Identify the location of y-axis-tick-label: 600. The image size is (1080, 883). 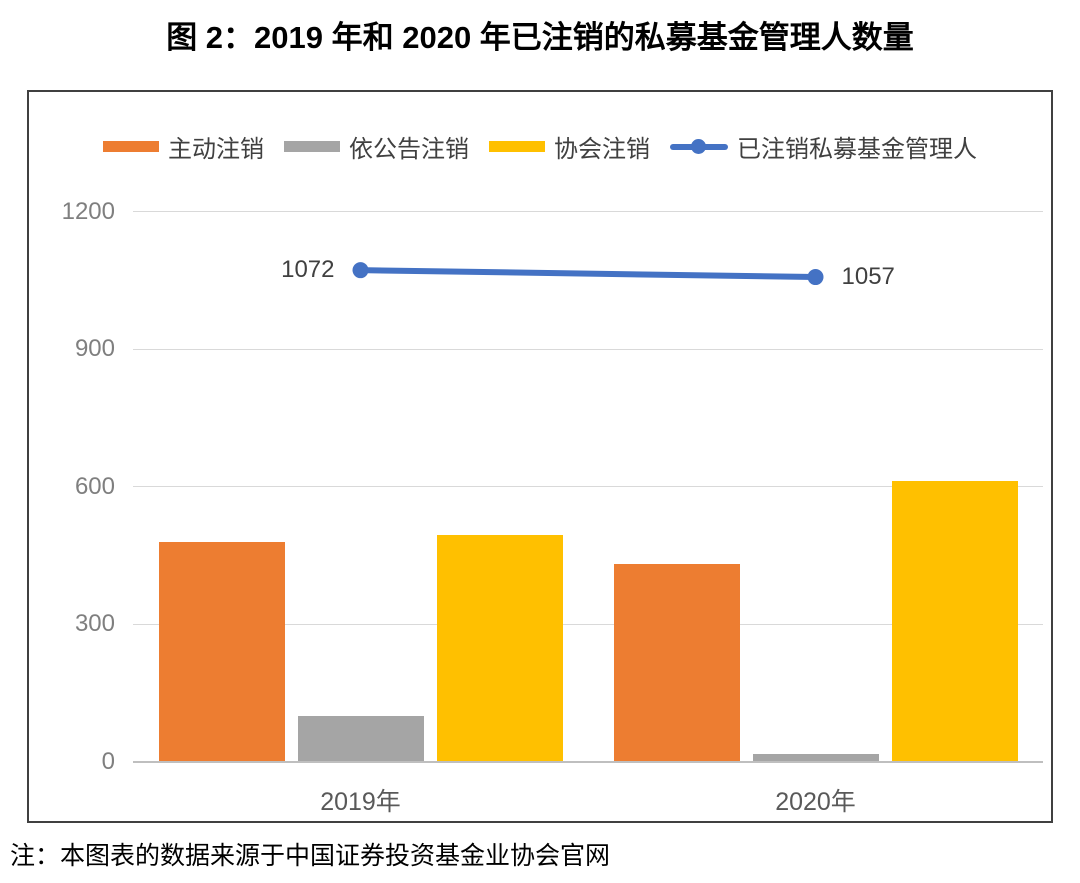
(94, 486).